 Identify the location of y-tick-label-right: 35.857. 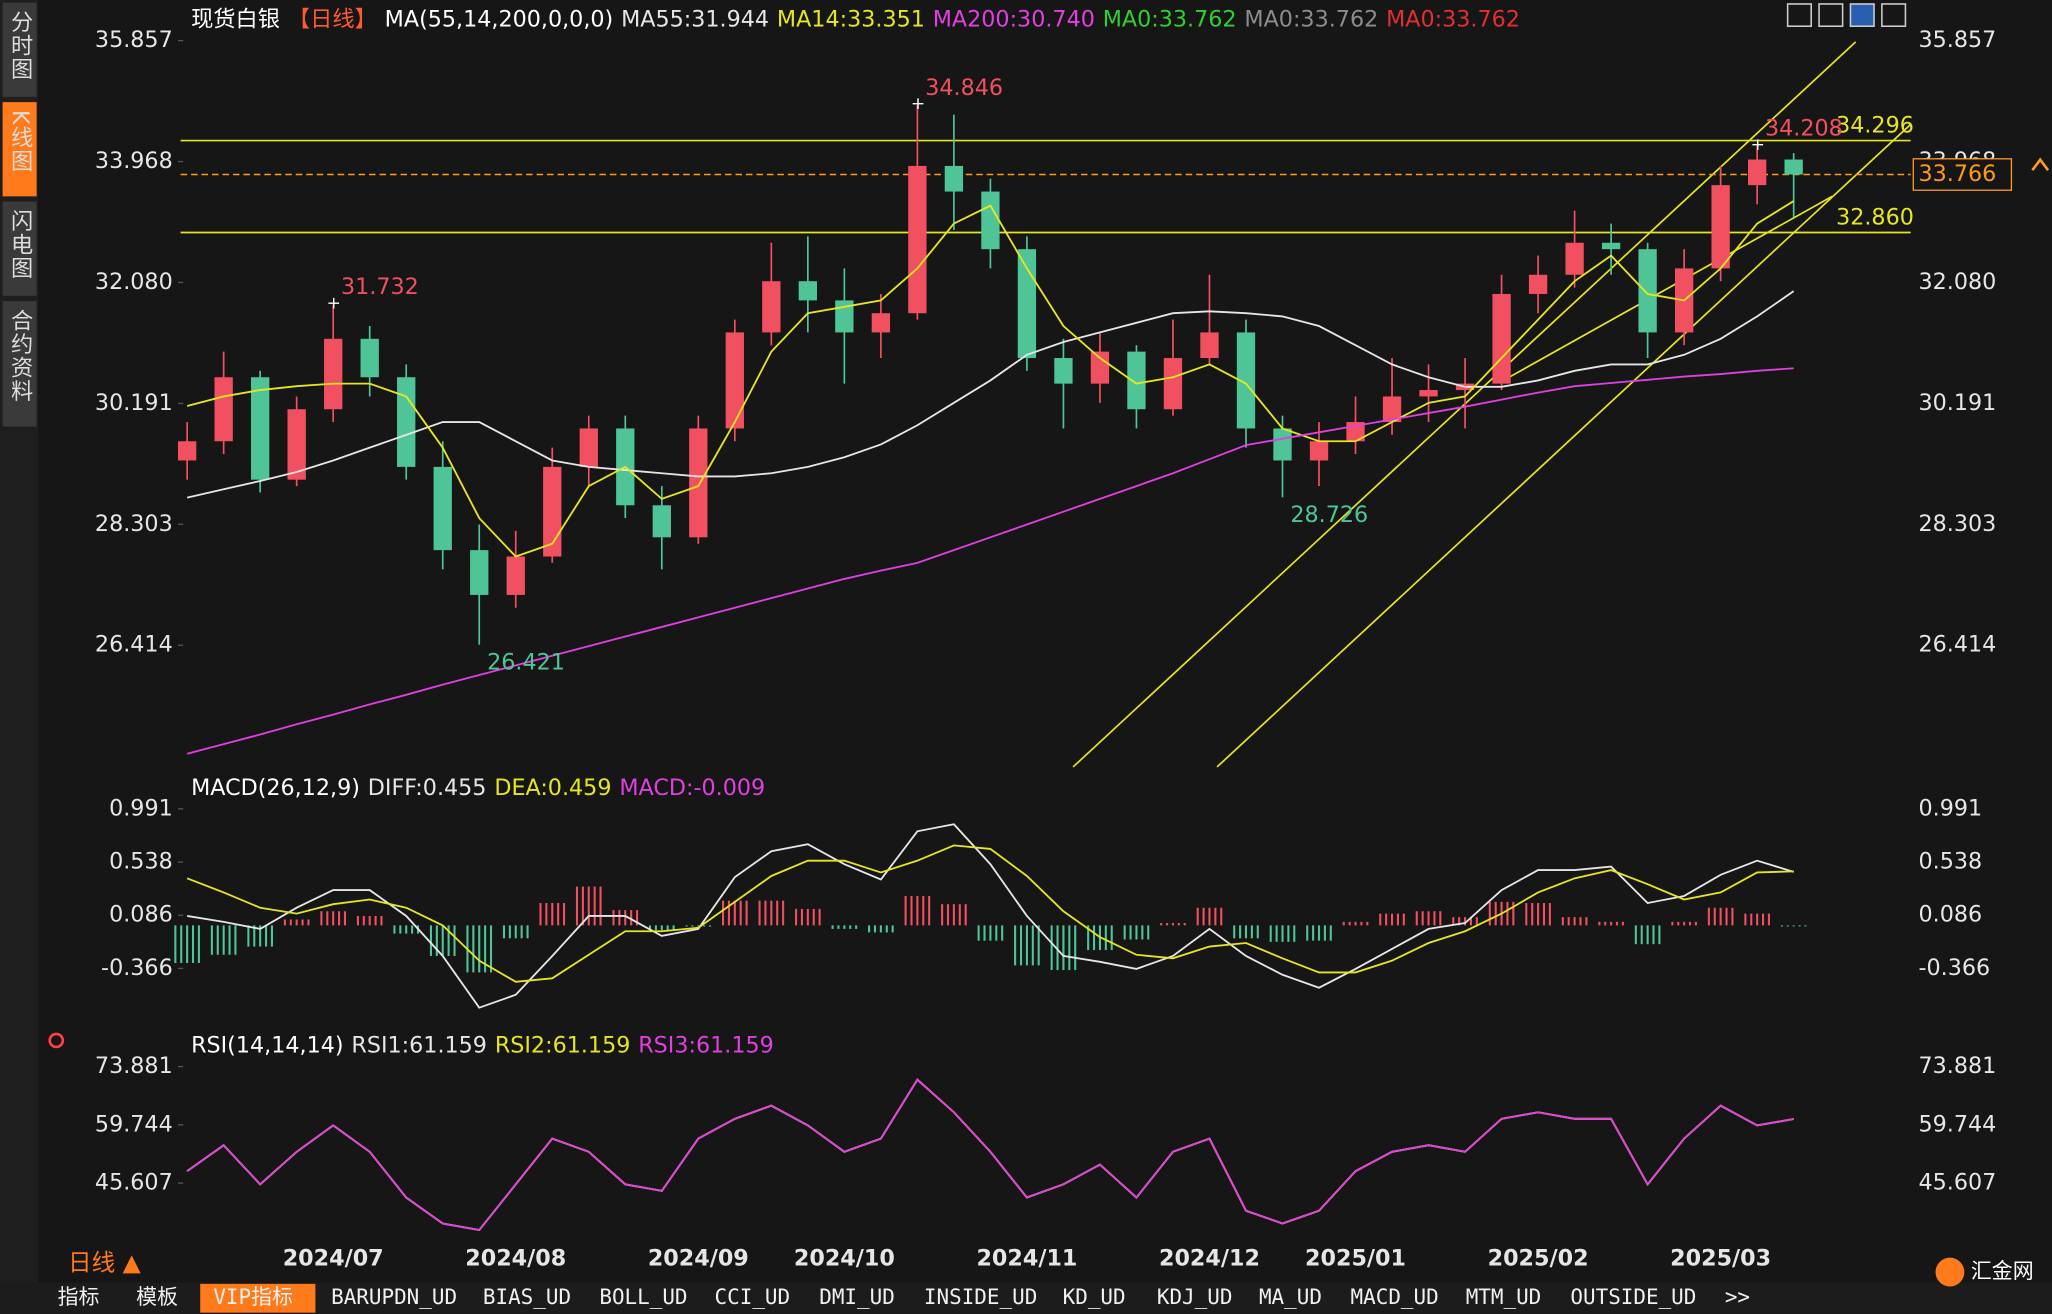
(1958, 40).